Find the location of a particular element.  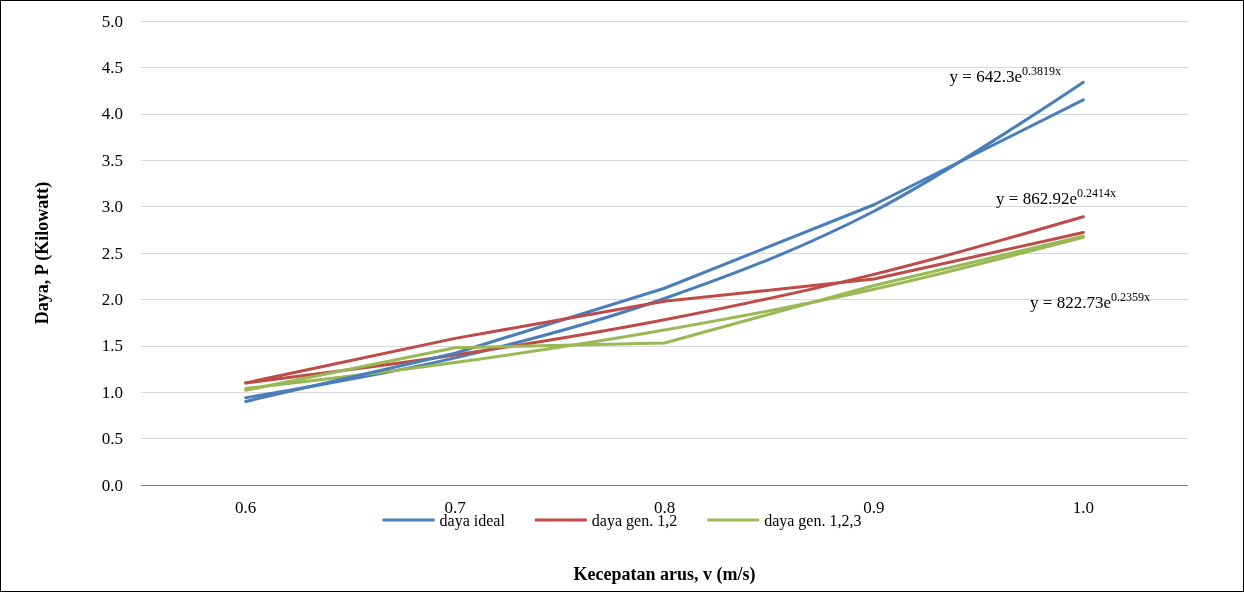

y-tick-label: 3.0 is located at coordinates (112, 207).